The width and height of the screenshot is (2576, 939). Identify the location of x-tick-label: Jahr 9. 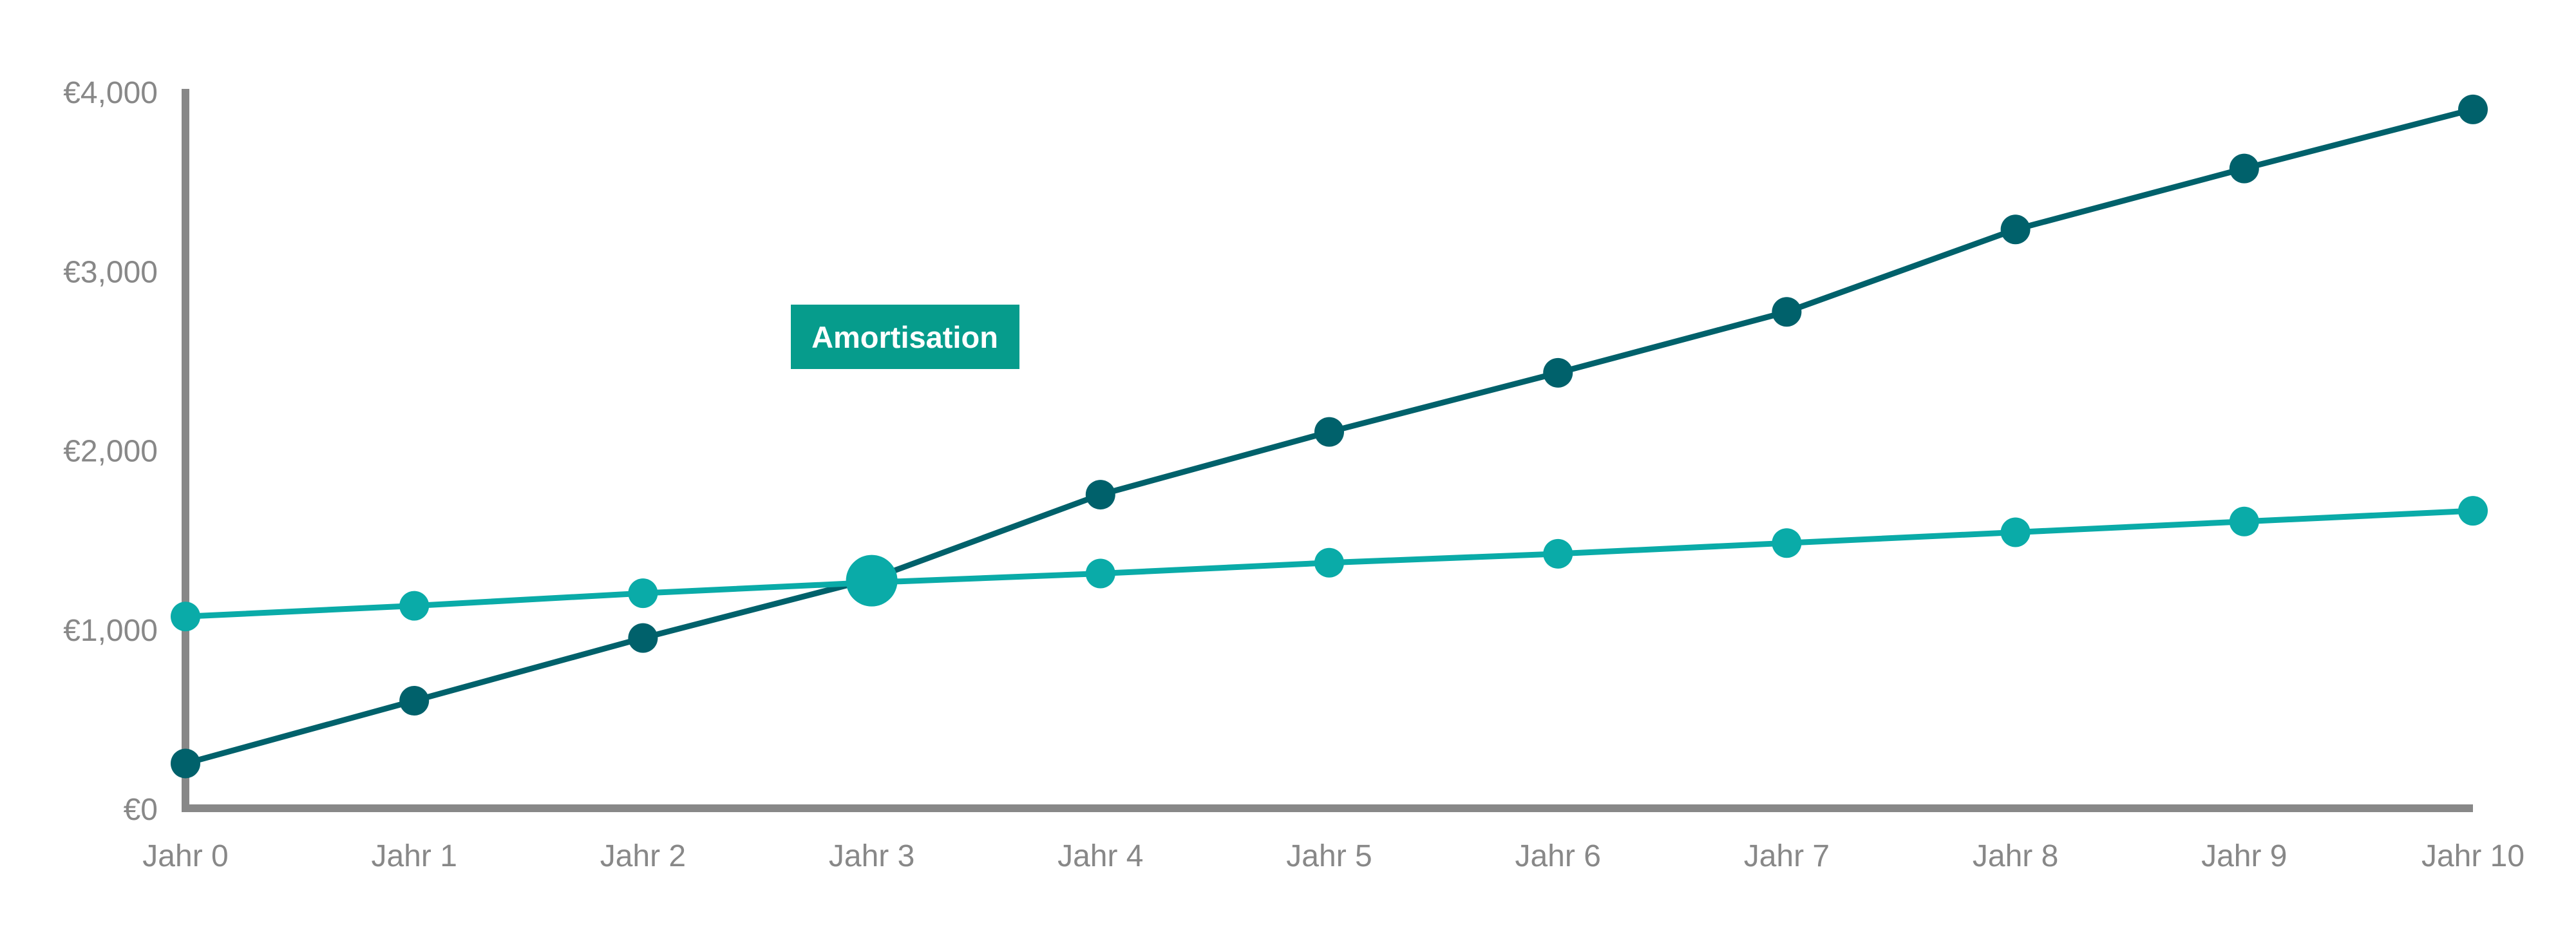
(2244, 856).